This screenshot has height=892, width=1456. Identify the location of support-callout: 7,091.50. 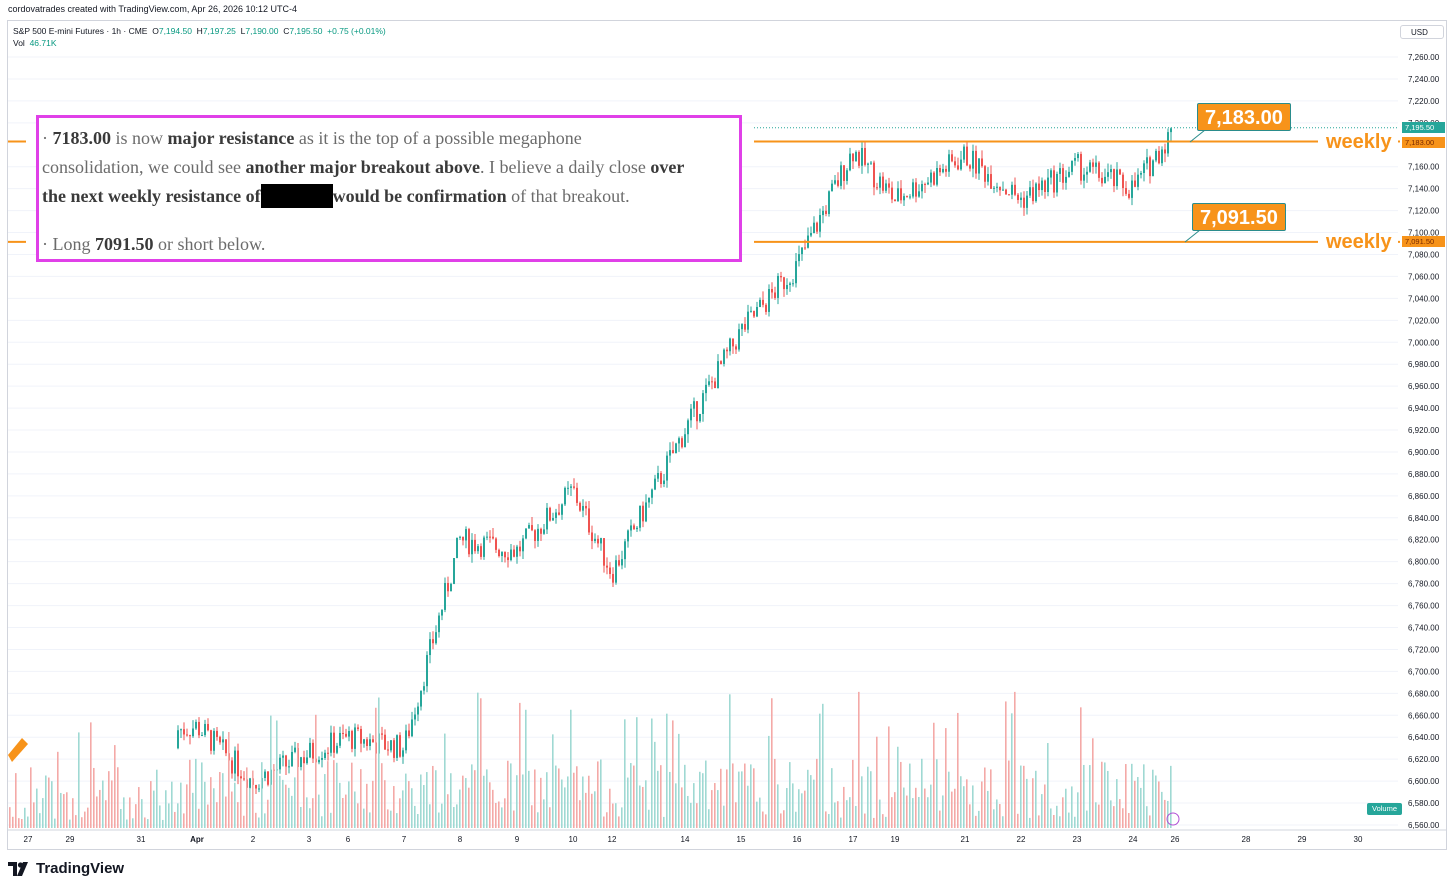
(1239, 217).